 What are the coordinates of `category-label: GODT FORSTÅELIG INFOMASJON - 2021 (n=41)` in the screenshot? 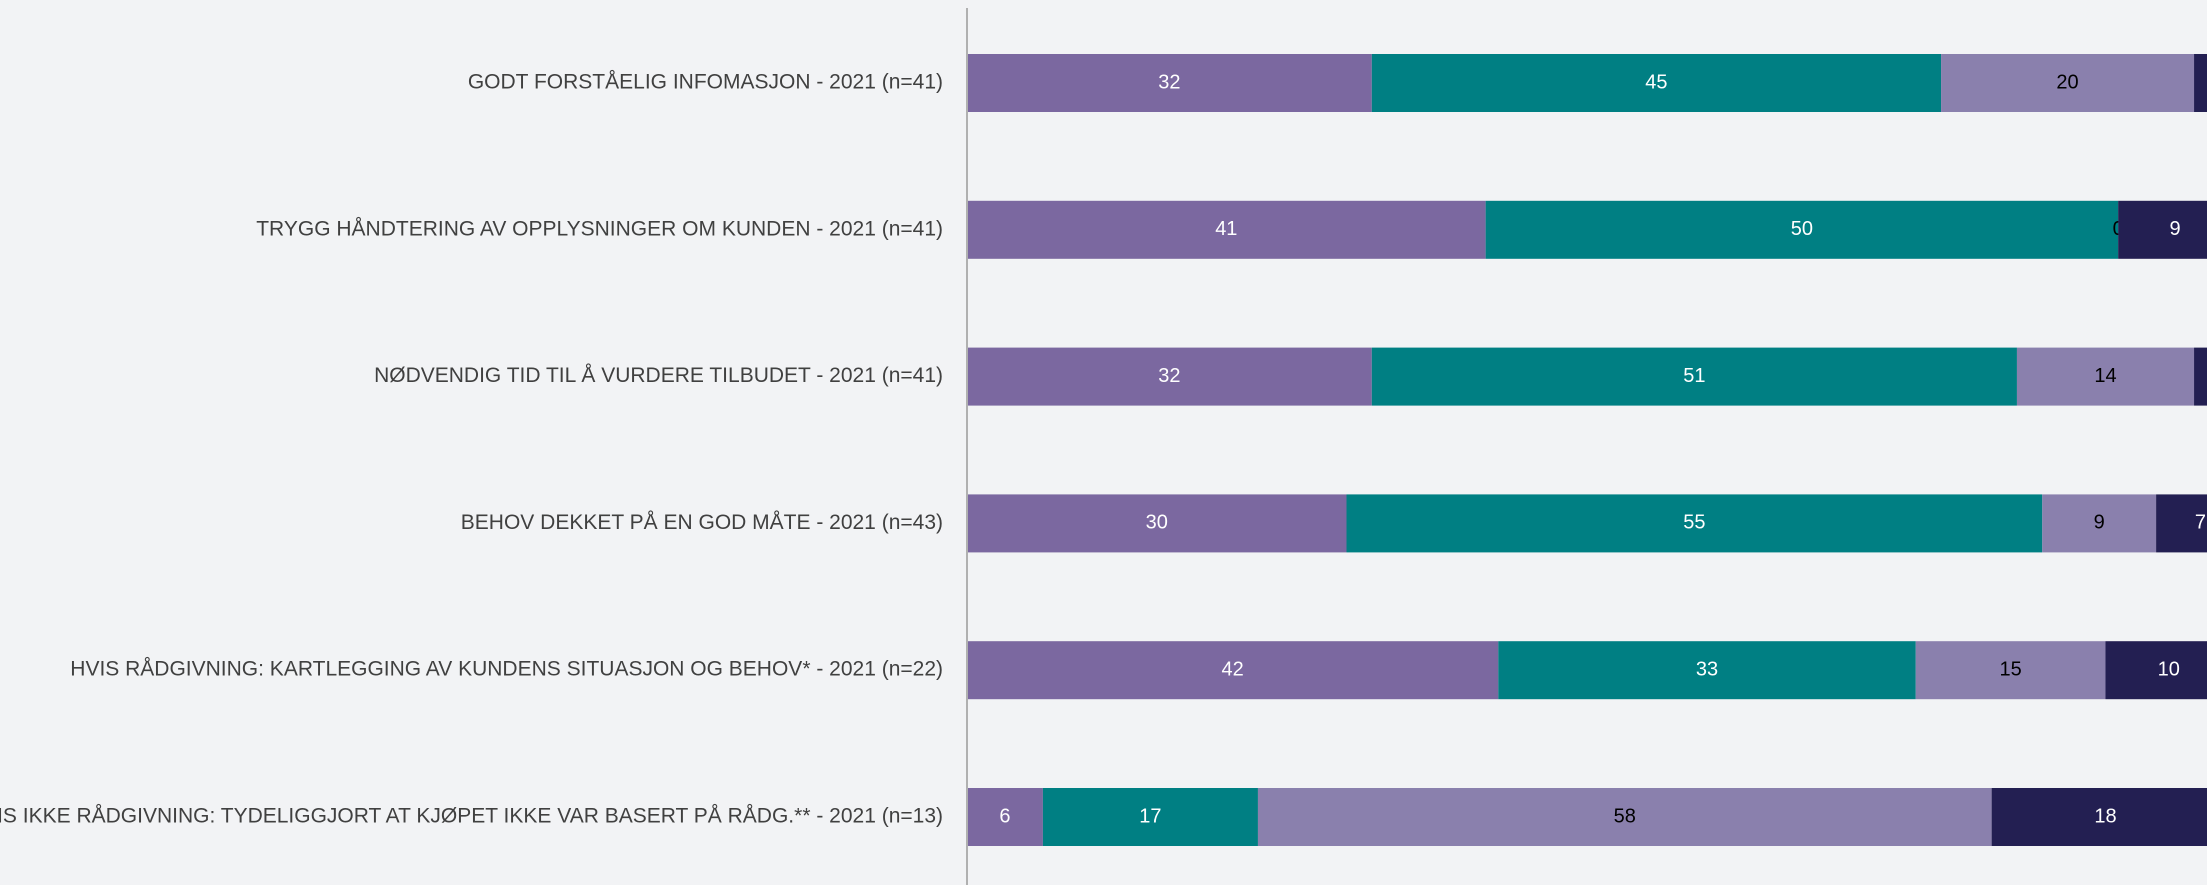 It's located at (705, 82).